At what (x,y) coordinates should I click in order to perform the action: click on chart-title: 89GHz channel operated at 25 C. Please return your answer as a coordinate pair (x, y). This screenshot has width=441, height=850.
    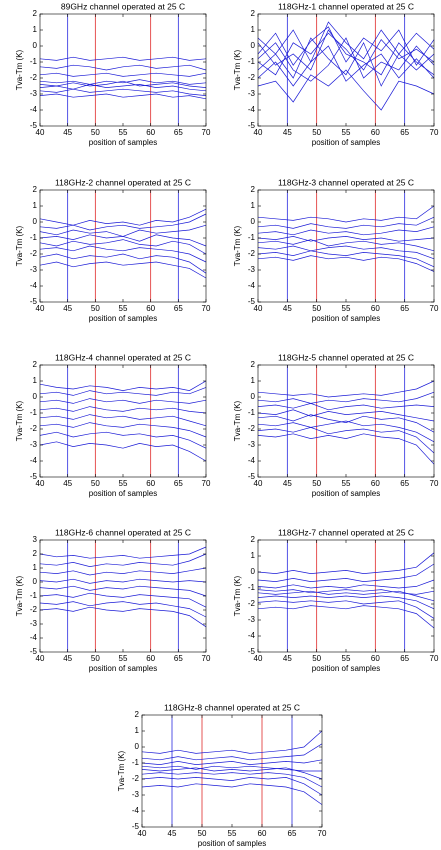
    Looking at the image, I should click on (123, 6).